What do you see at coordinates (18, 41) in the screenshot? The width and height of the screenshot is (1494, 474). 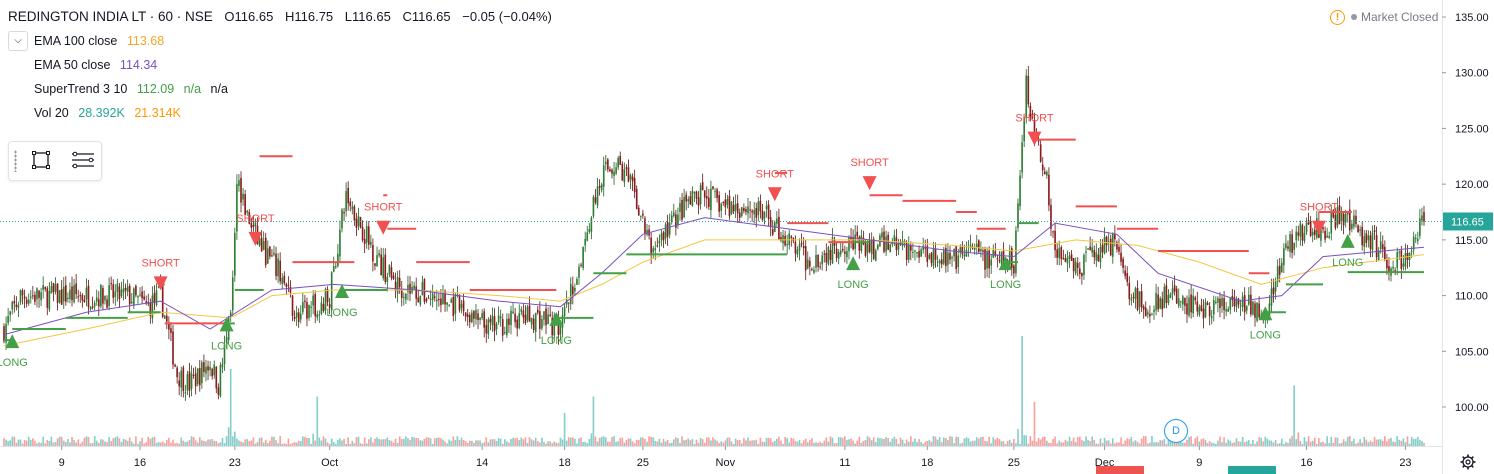 I see `collapse-icon: ⌵` at bounding box center [18, 41].